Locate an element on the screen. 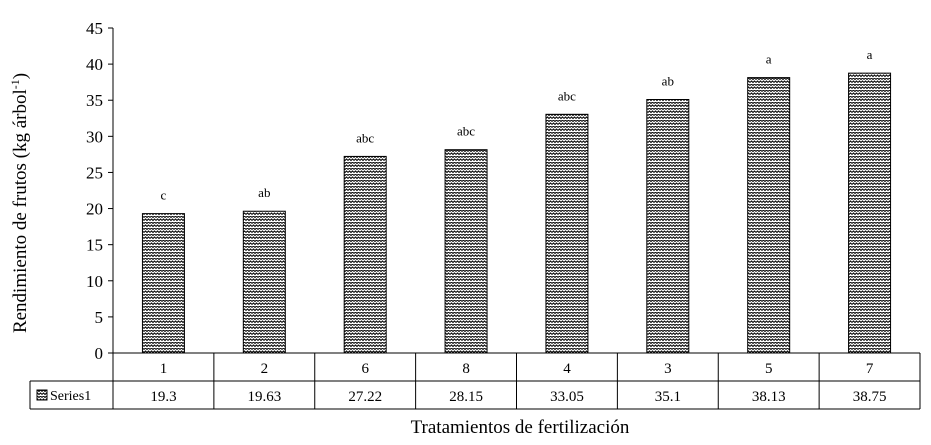  y-axis-title-superscript: -1 is located at coordinates (15, 84).